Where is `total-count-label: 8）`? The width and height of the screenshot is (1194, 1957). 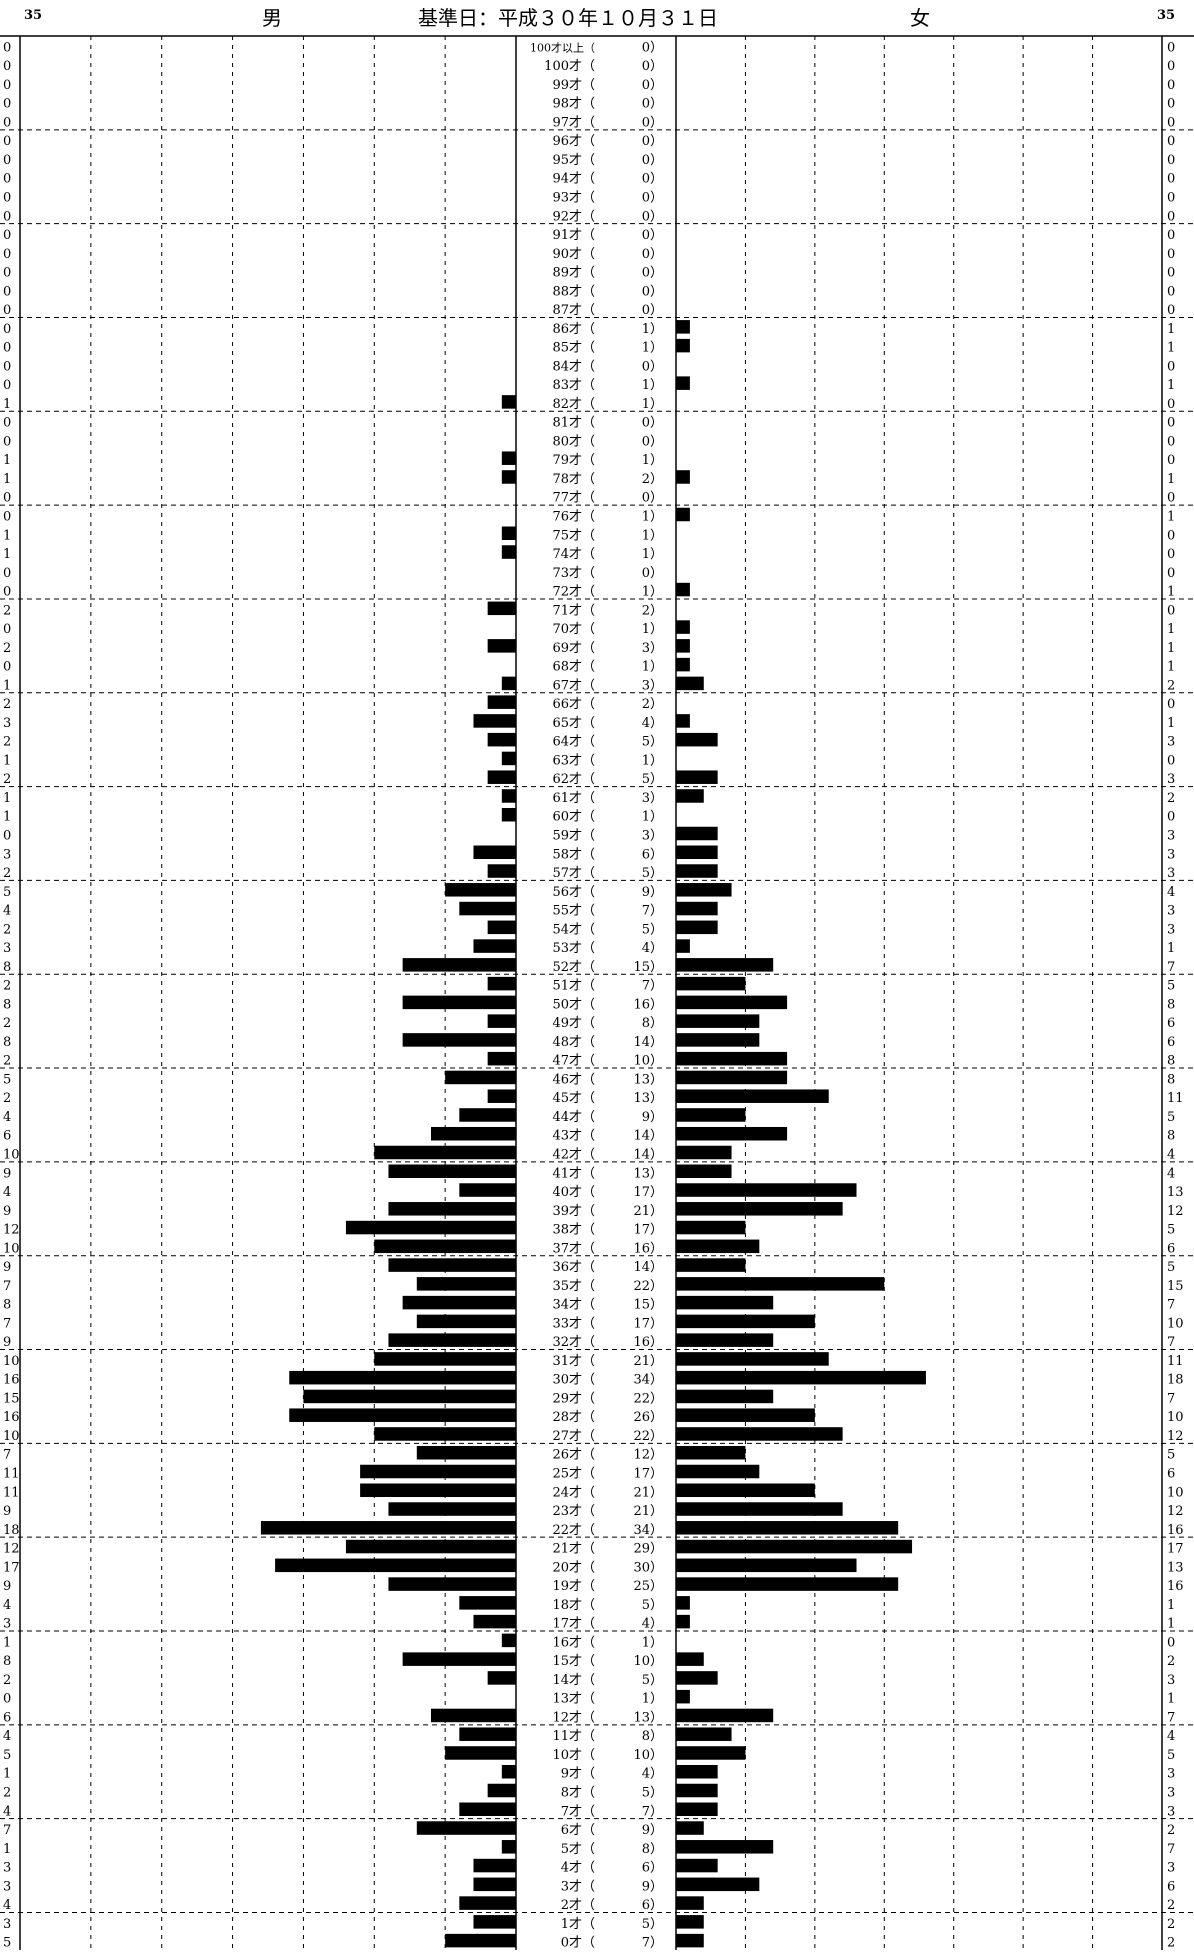 total-count-label: 8） is located at coordinates (652, 1023).